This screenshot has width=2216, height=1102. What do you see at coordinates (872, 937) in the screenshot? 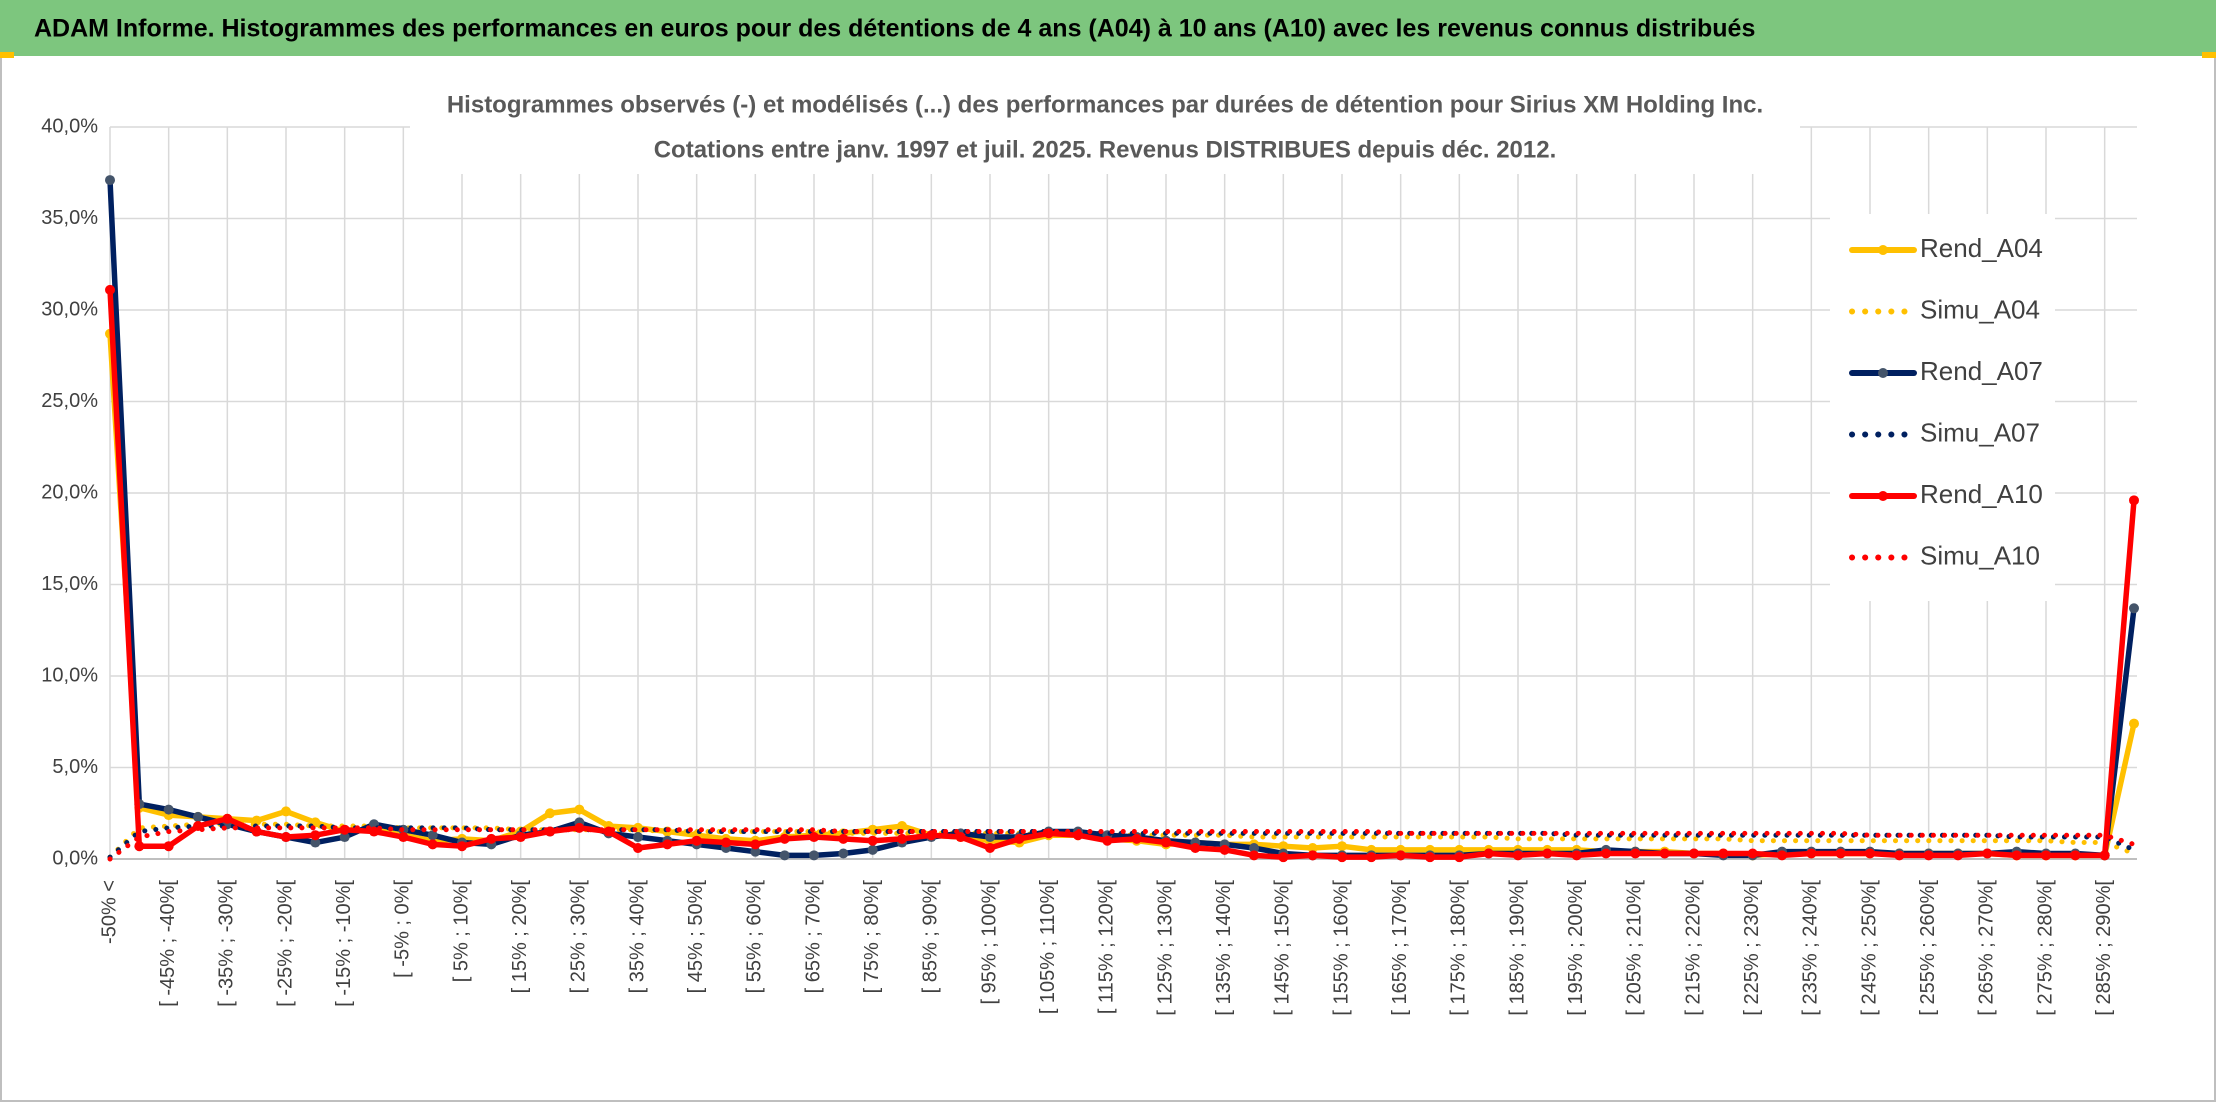
I see `x-tick-label: [ 75% ; 80%[` at bounding box center [872, 937].